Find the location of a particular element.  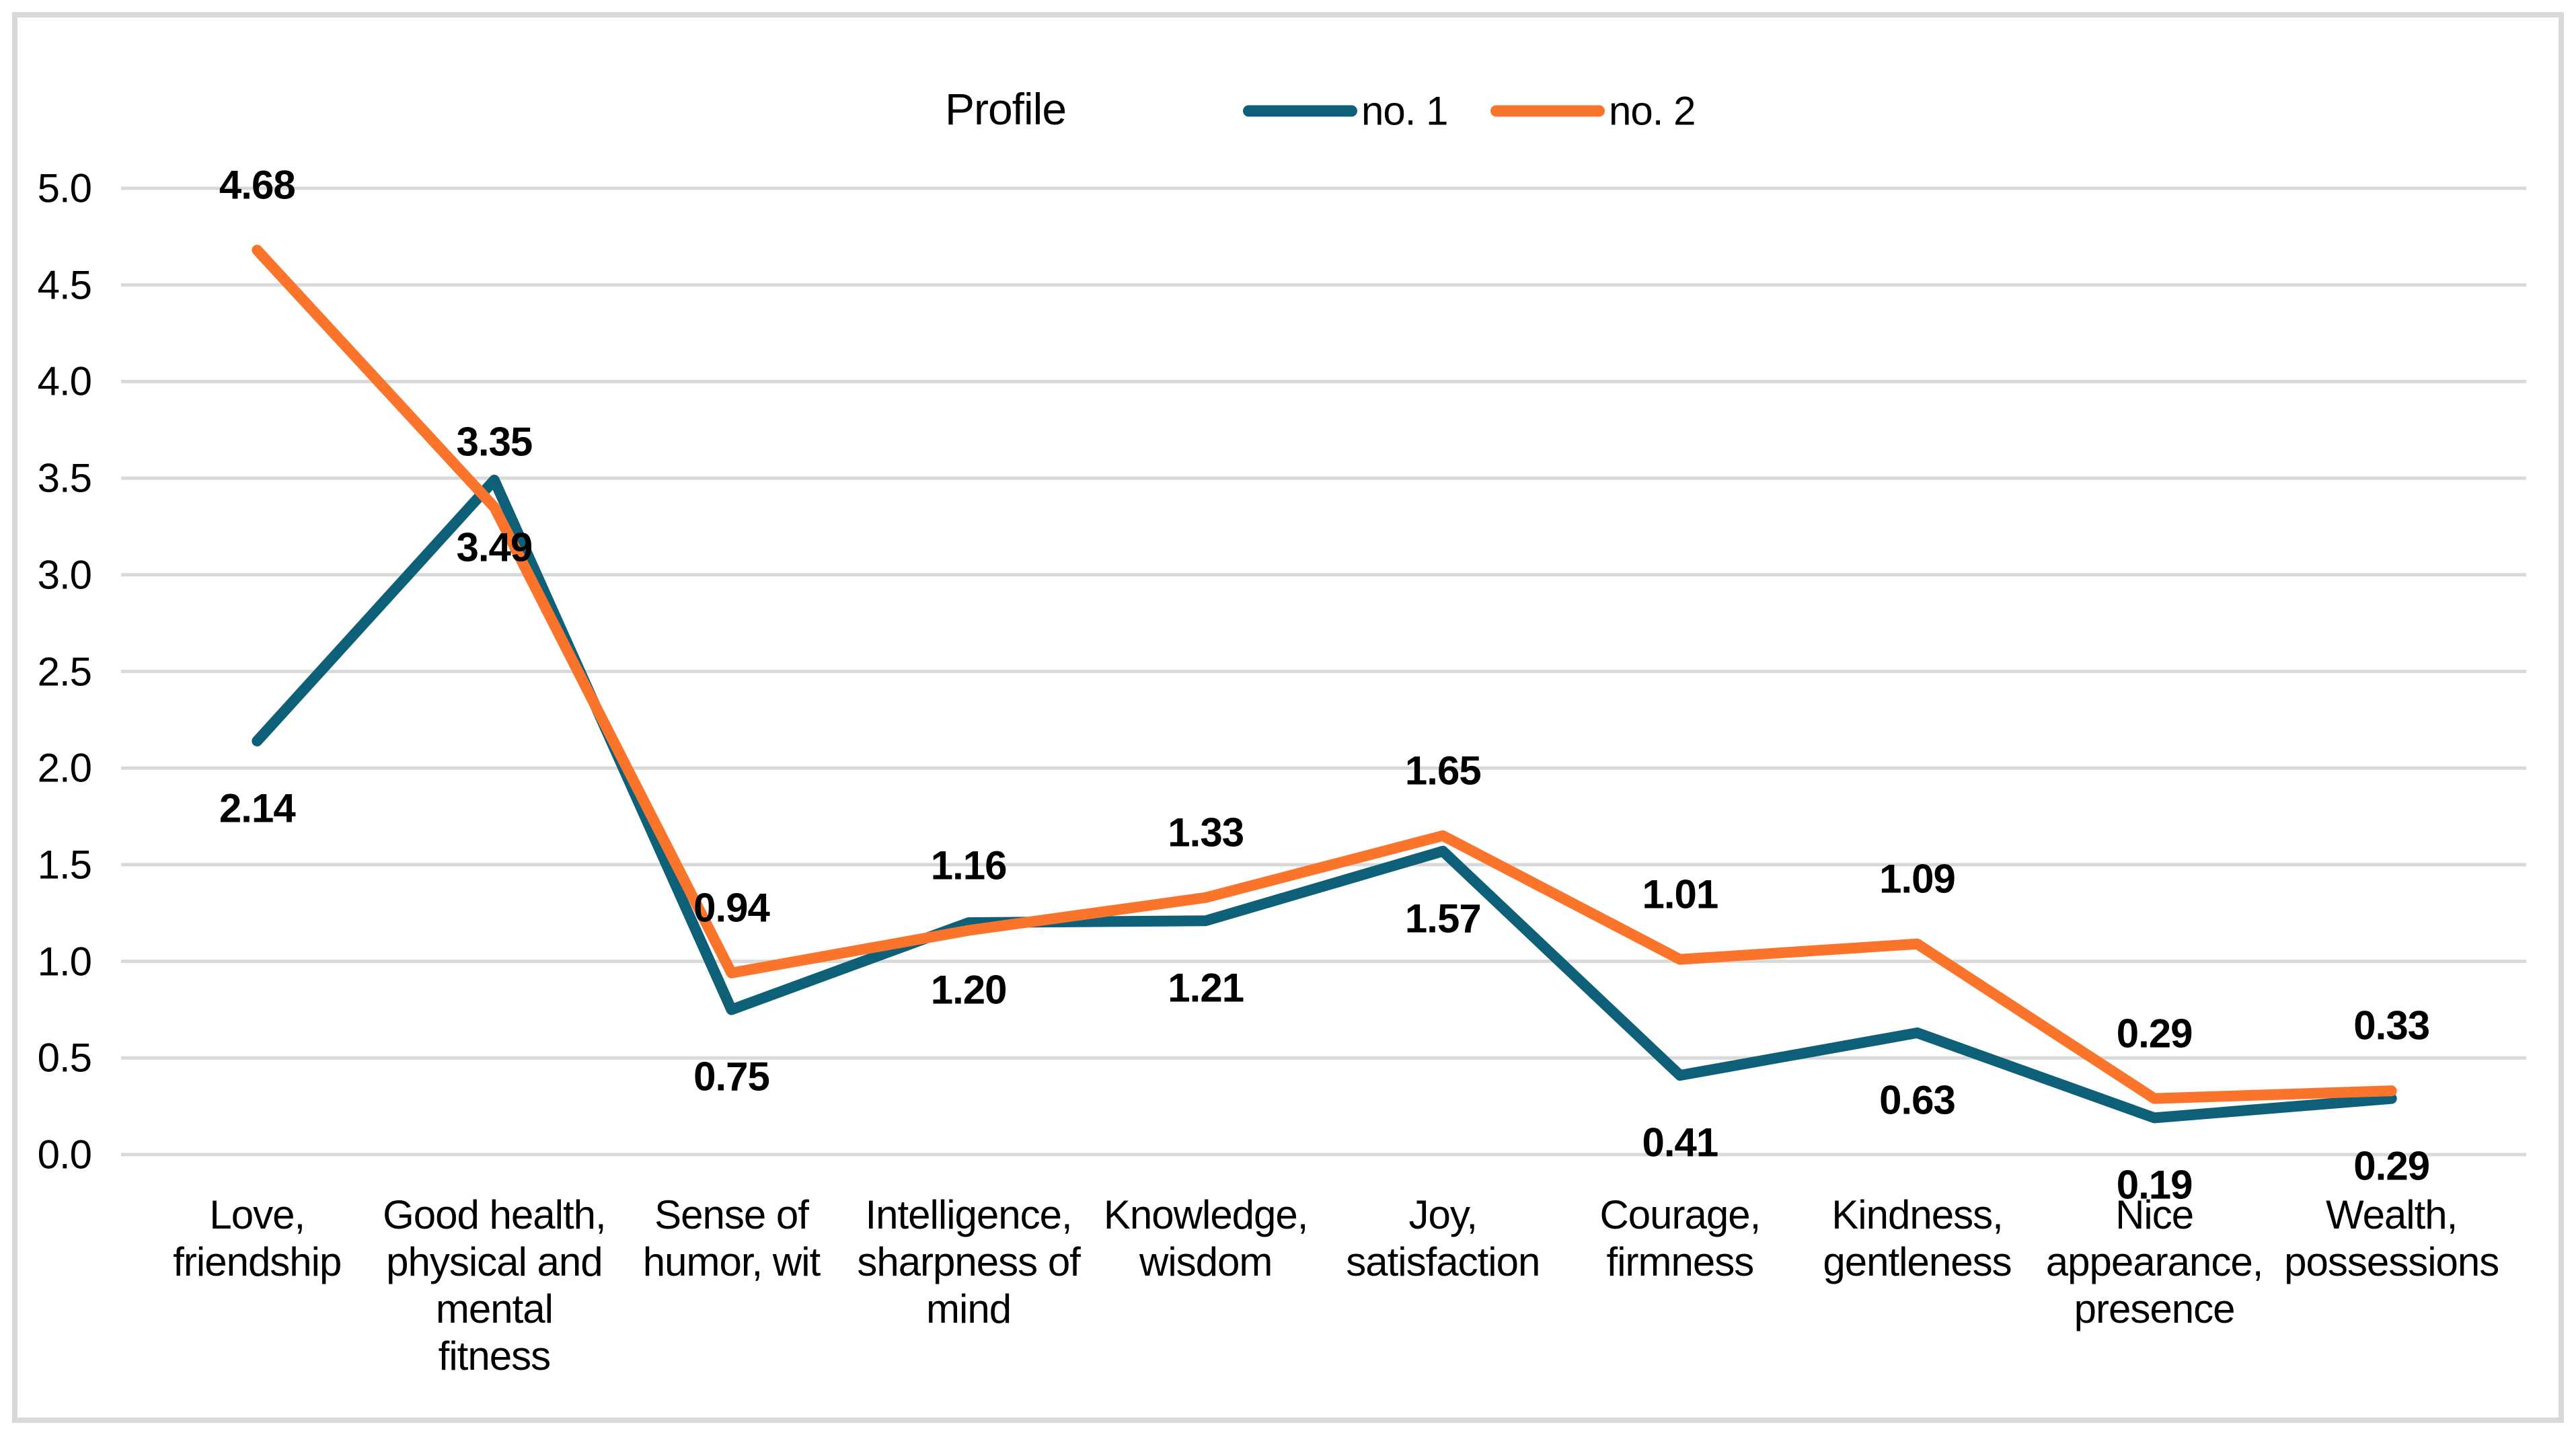

category-label-line: humor, wit is located at coordinates (731, 1261).